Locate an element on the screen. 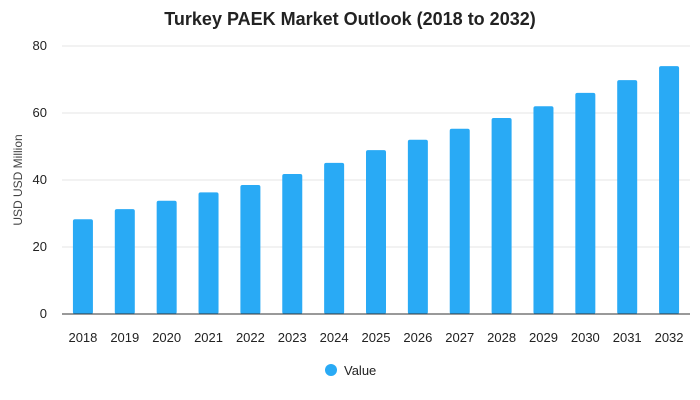 The image size is (700, 400). y-tick-label: 60 is located at coordinates (40, 112).